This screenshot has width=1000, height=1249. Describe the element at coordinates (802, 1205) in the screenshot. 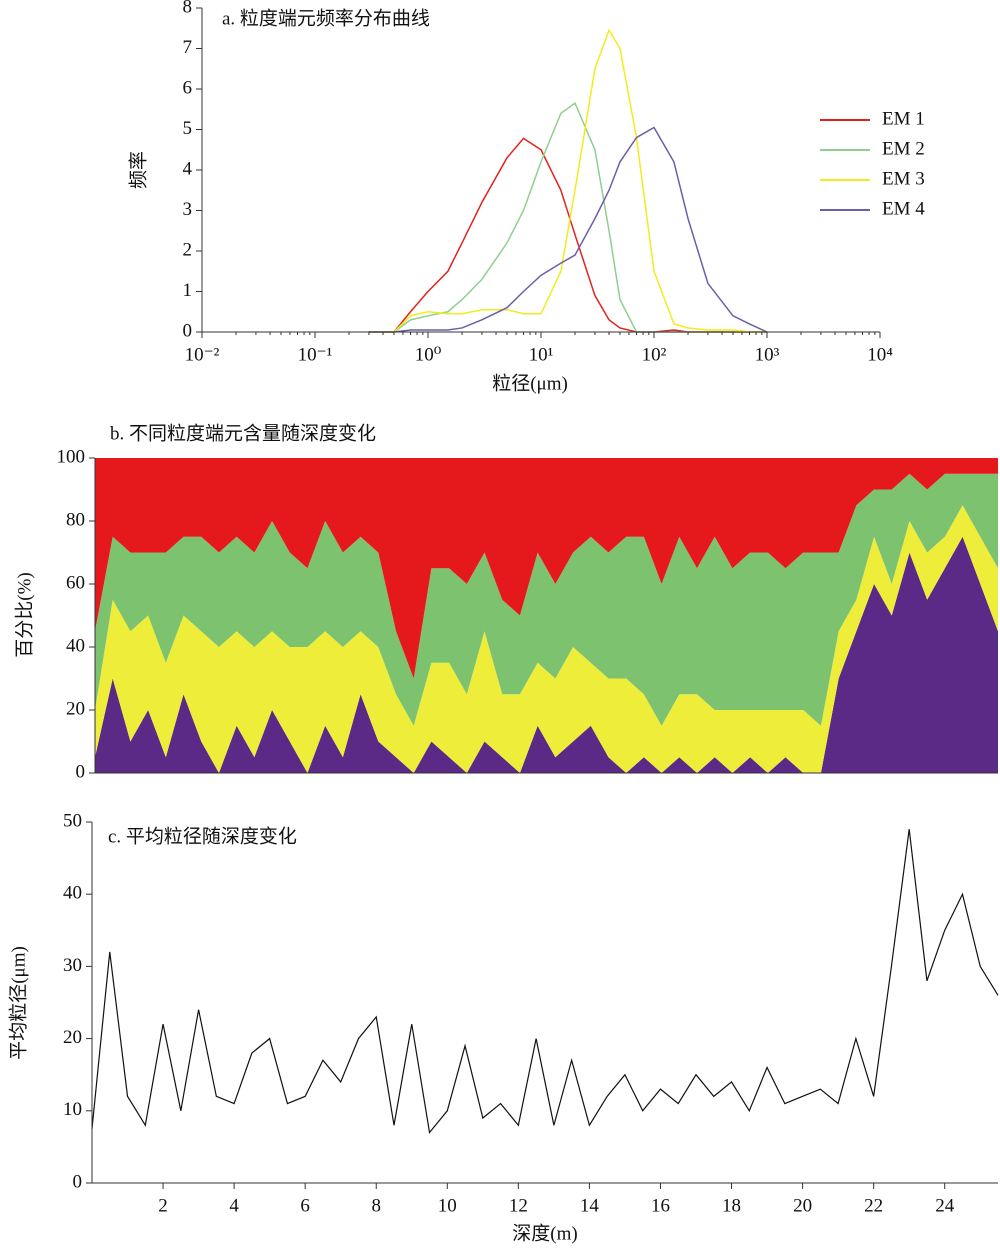

I see `x-tick-label: 20` at that location.